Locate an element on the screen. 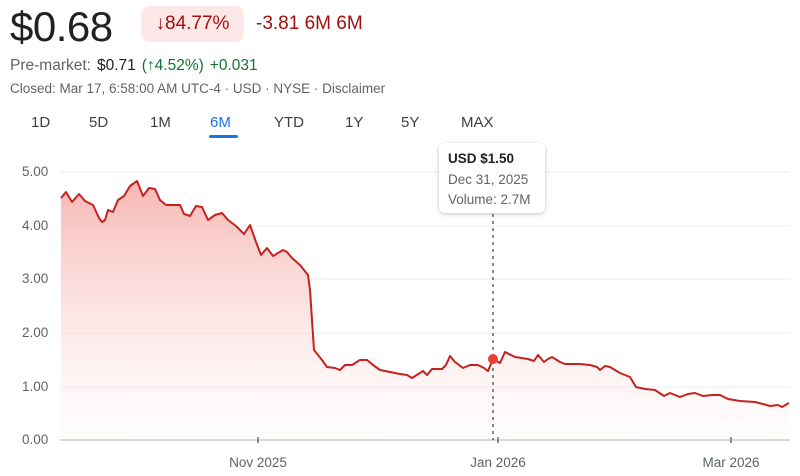 Image resolution: width=800 pixels, height=476 pixels. active-tab-underline is located at coordinates (223, 136).